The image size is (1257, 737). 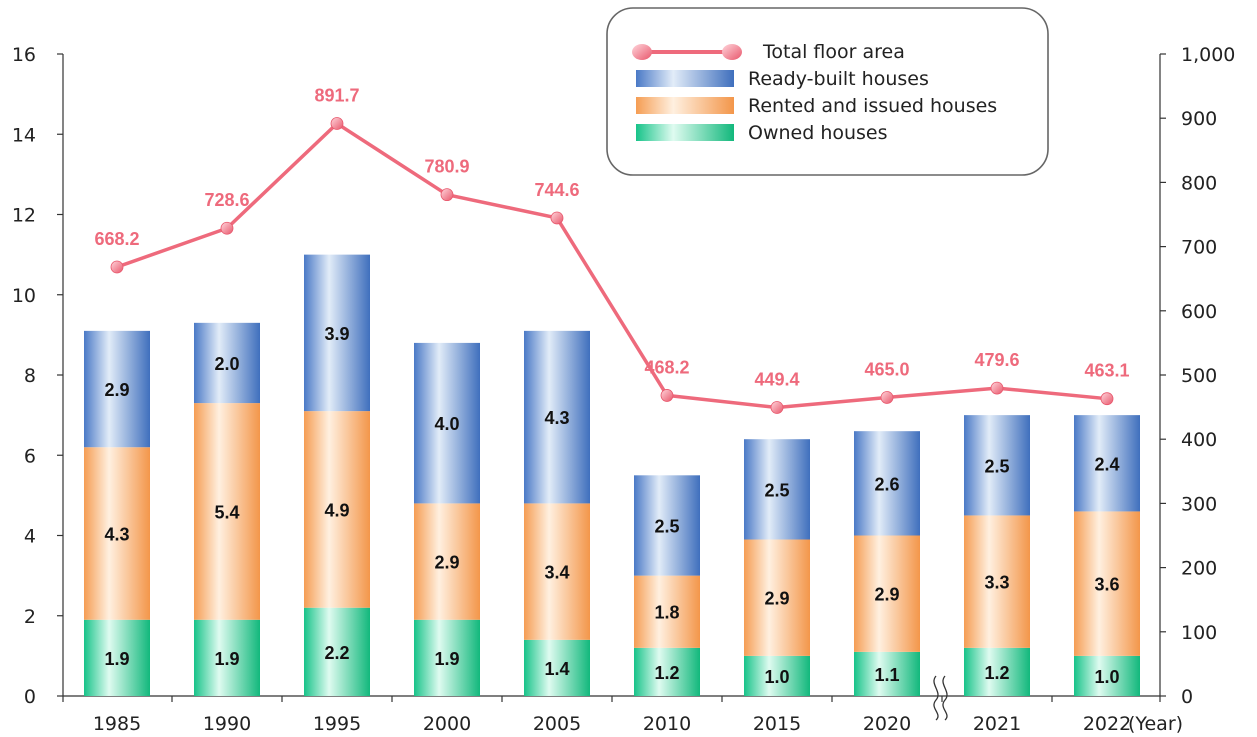 I want to click on bar-value-label-ready: 2.0, so click(x=226, y=364).